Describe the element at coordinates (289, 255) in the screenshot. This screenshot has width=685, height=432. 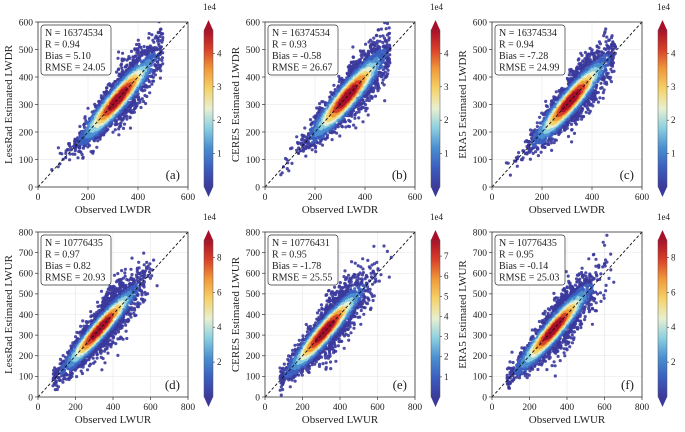
I see `stat-r: R = 0.95` at that location.